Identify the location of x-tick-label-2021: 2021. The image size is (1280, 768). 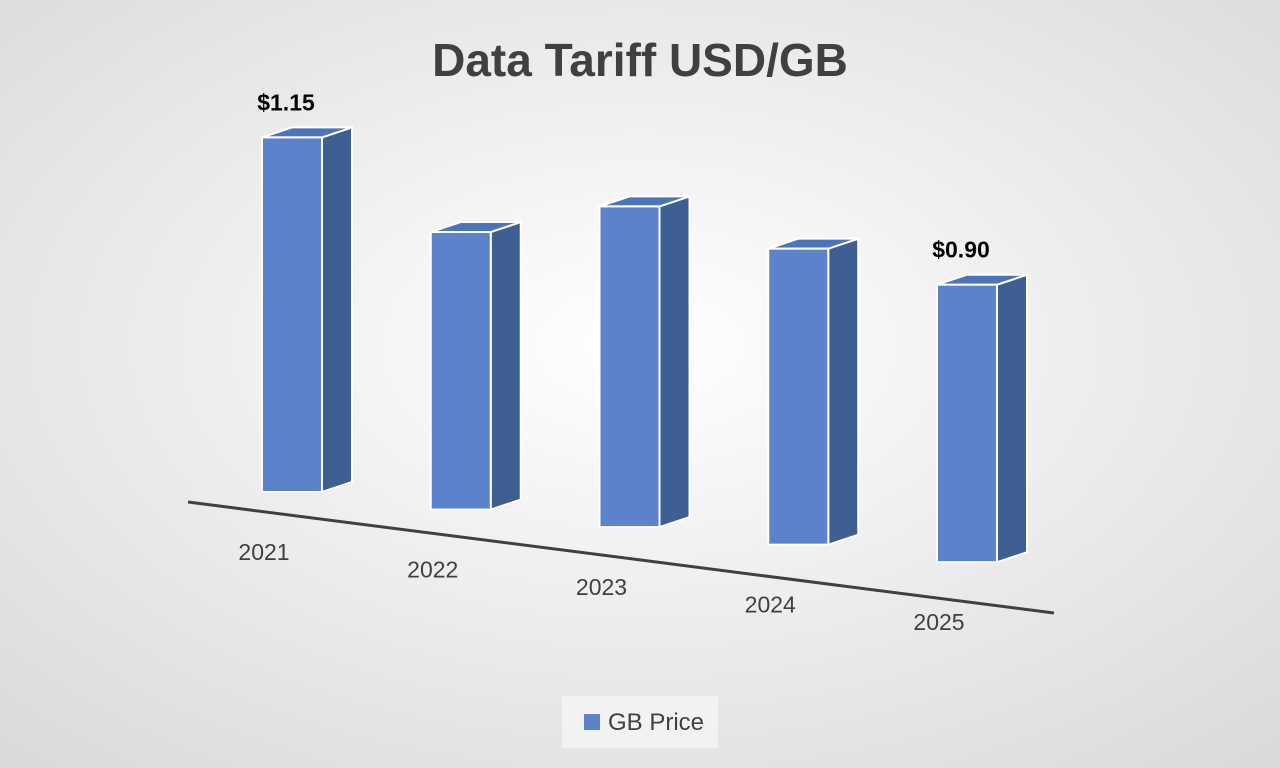
(263, 552).